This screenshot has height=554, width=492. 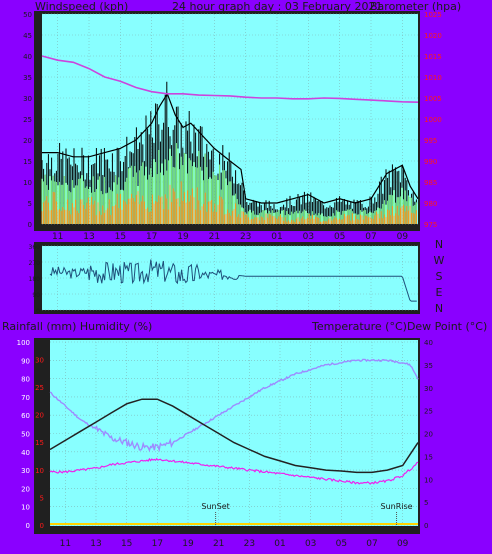 I want to click on direction-y-tick: 360, so click(x=35, y=247).